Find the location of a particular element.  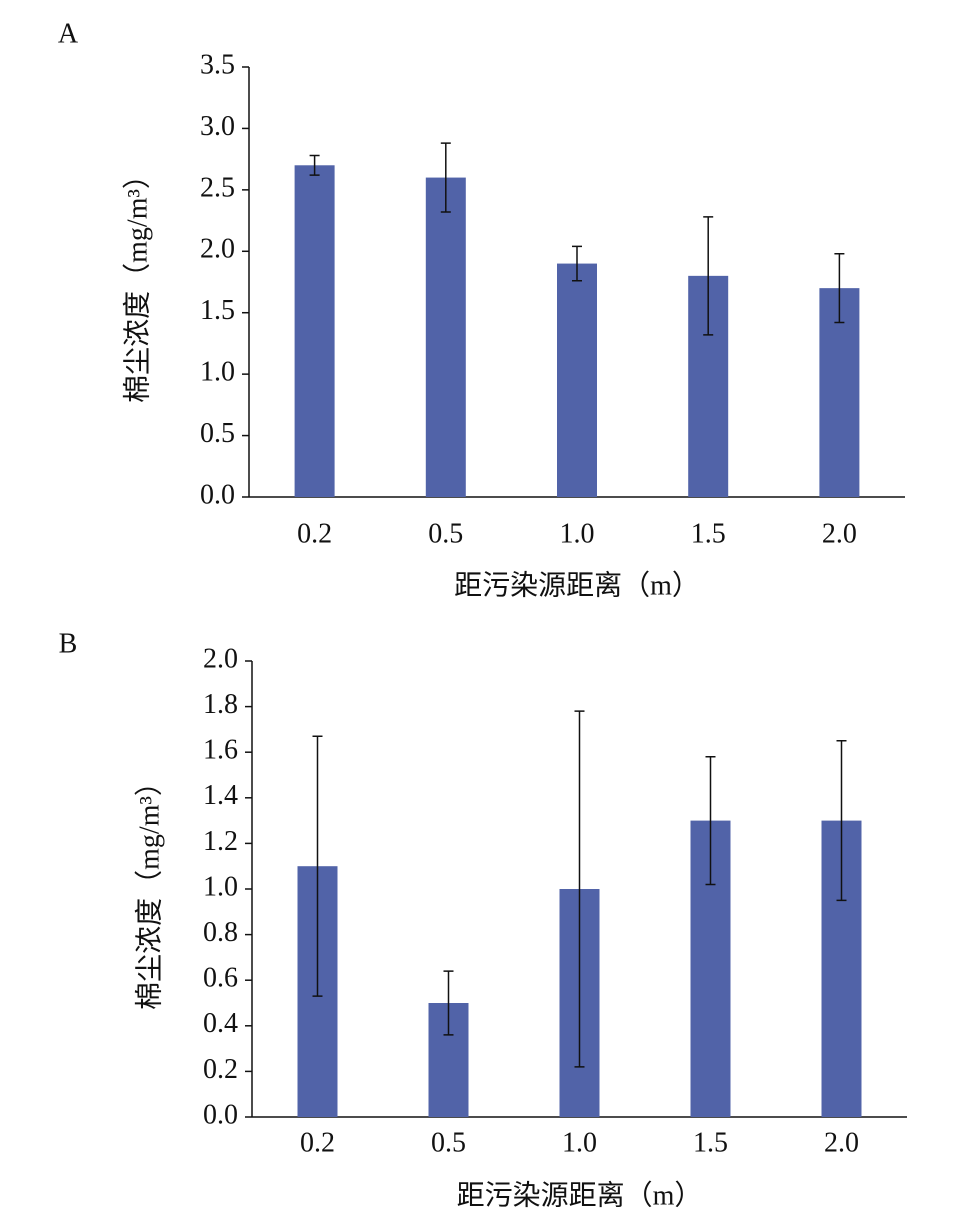

y-tick-label: 0.6 is located at coordinates (220, 978).